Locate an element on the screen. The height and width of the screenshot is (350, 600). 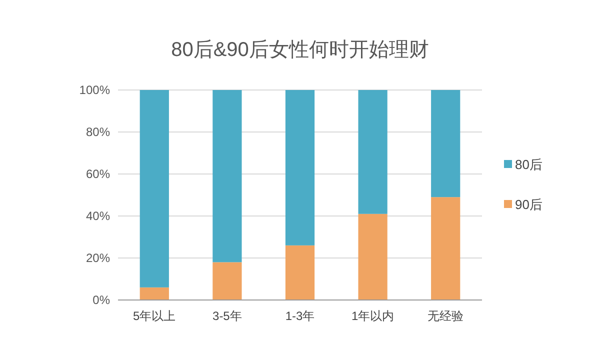
y-tick-label: 20% is located at coordinates (98, 258).